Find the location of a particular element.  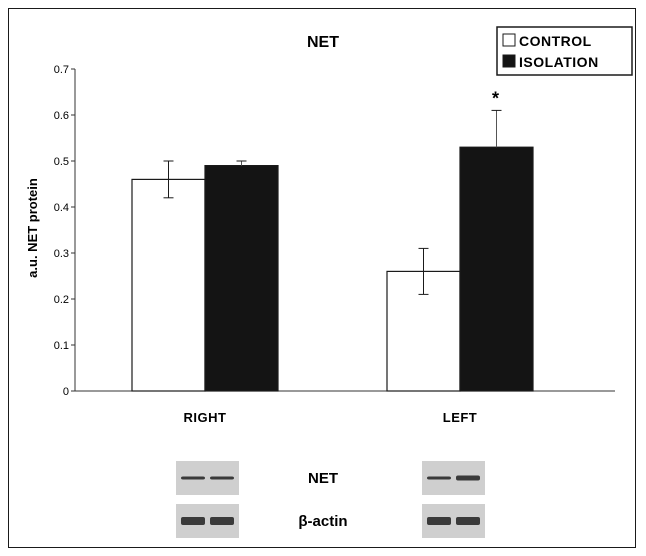

y-tick-label: 0.7 is located at coordinates (61, 70).